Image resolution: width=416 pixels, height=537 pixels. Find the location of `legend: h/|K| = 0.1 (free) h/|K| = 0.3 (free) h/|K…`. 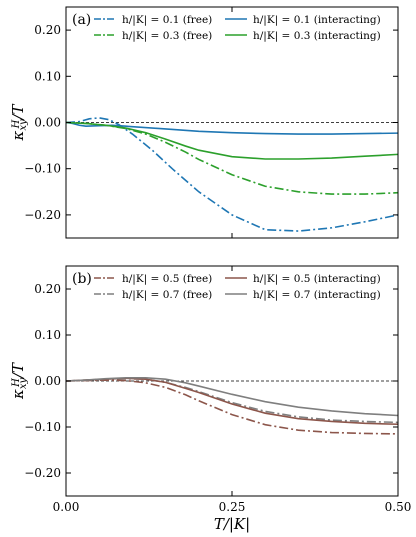

legend: h/|K| = 0.1 (free) h/|K| = 0.3 (free) h/|K… is located at coordinates (237, 28).